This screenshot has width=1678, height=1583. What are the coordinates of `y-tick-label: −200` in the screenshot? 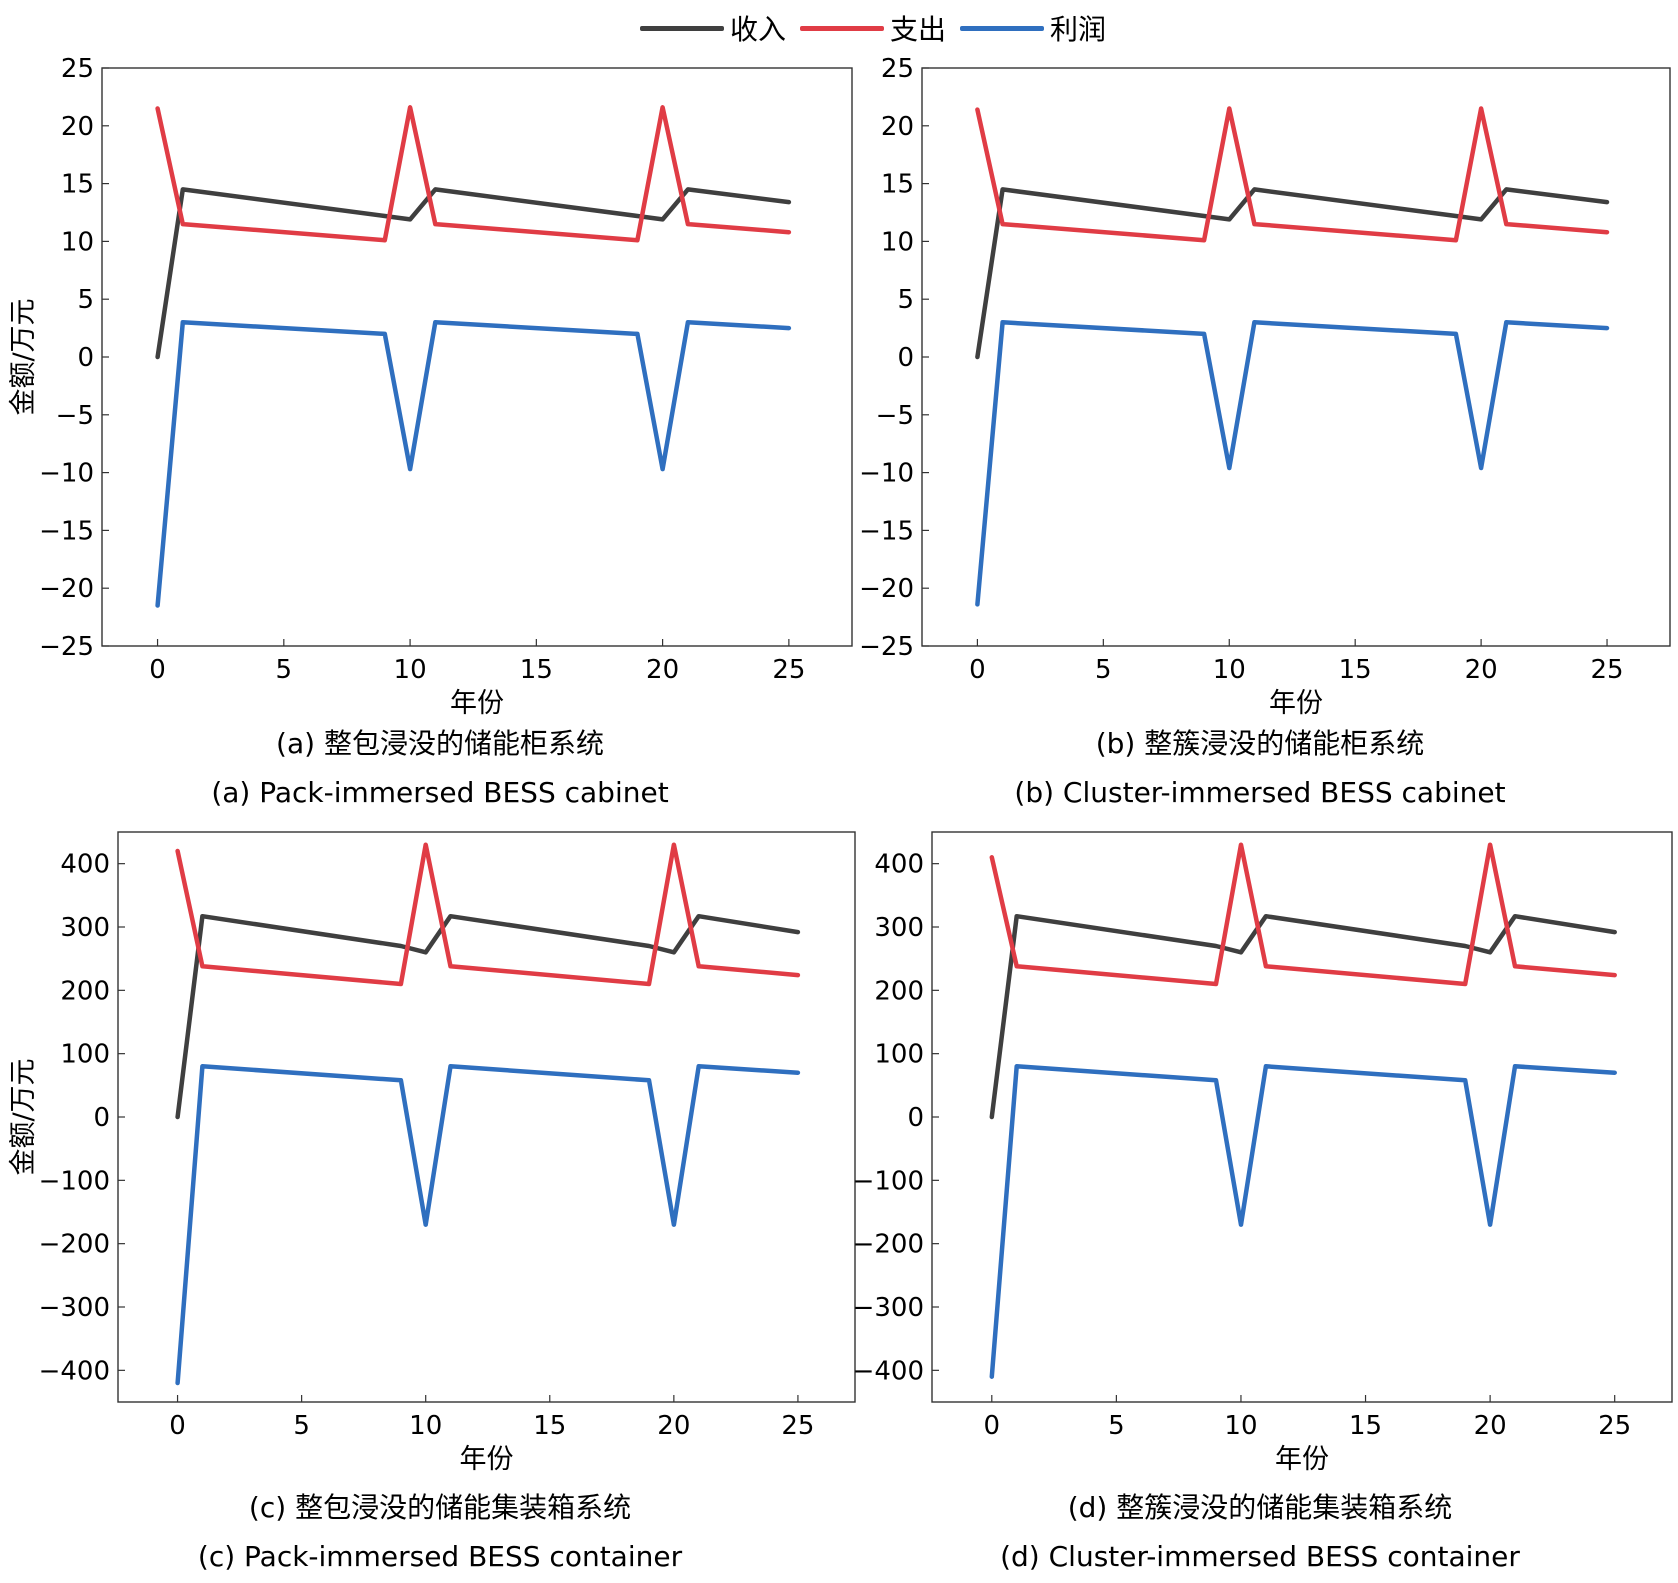 It's located at (888, 1245).